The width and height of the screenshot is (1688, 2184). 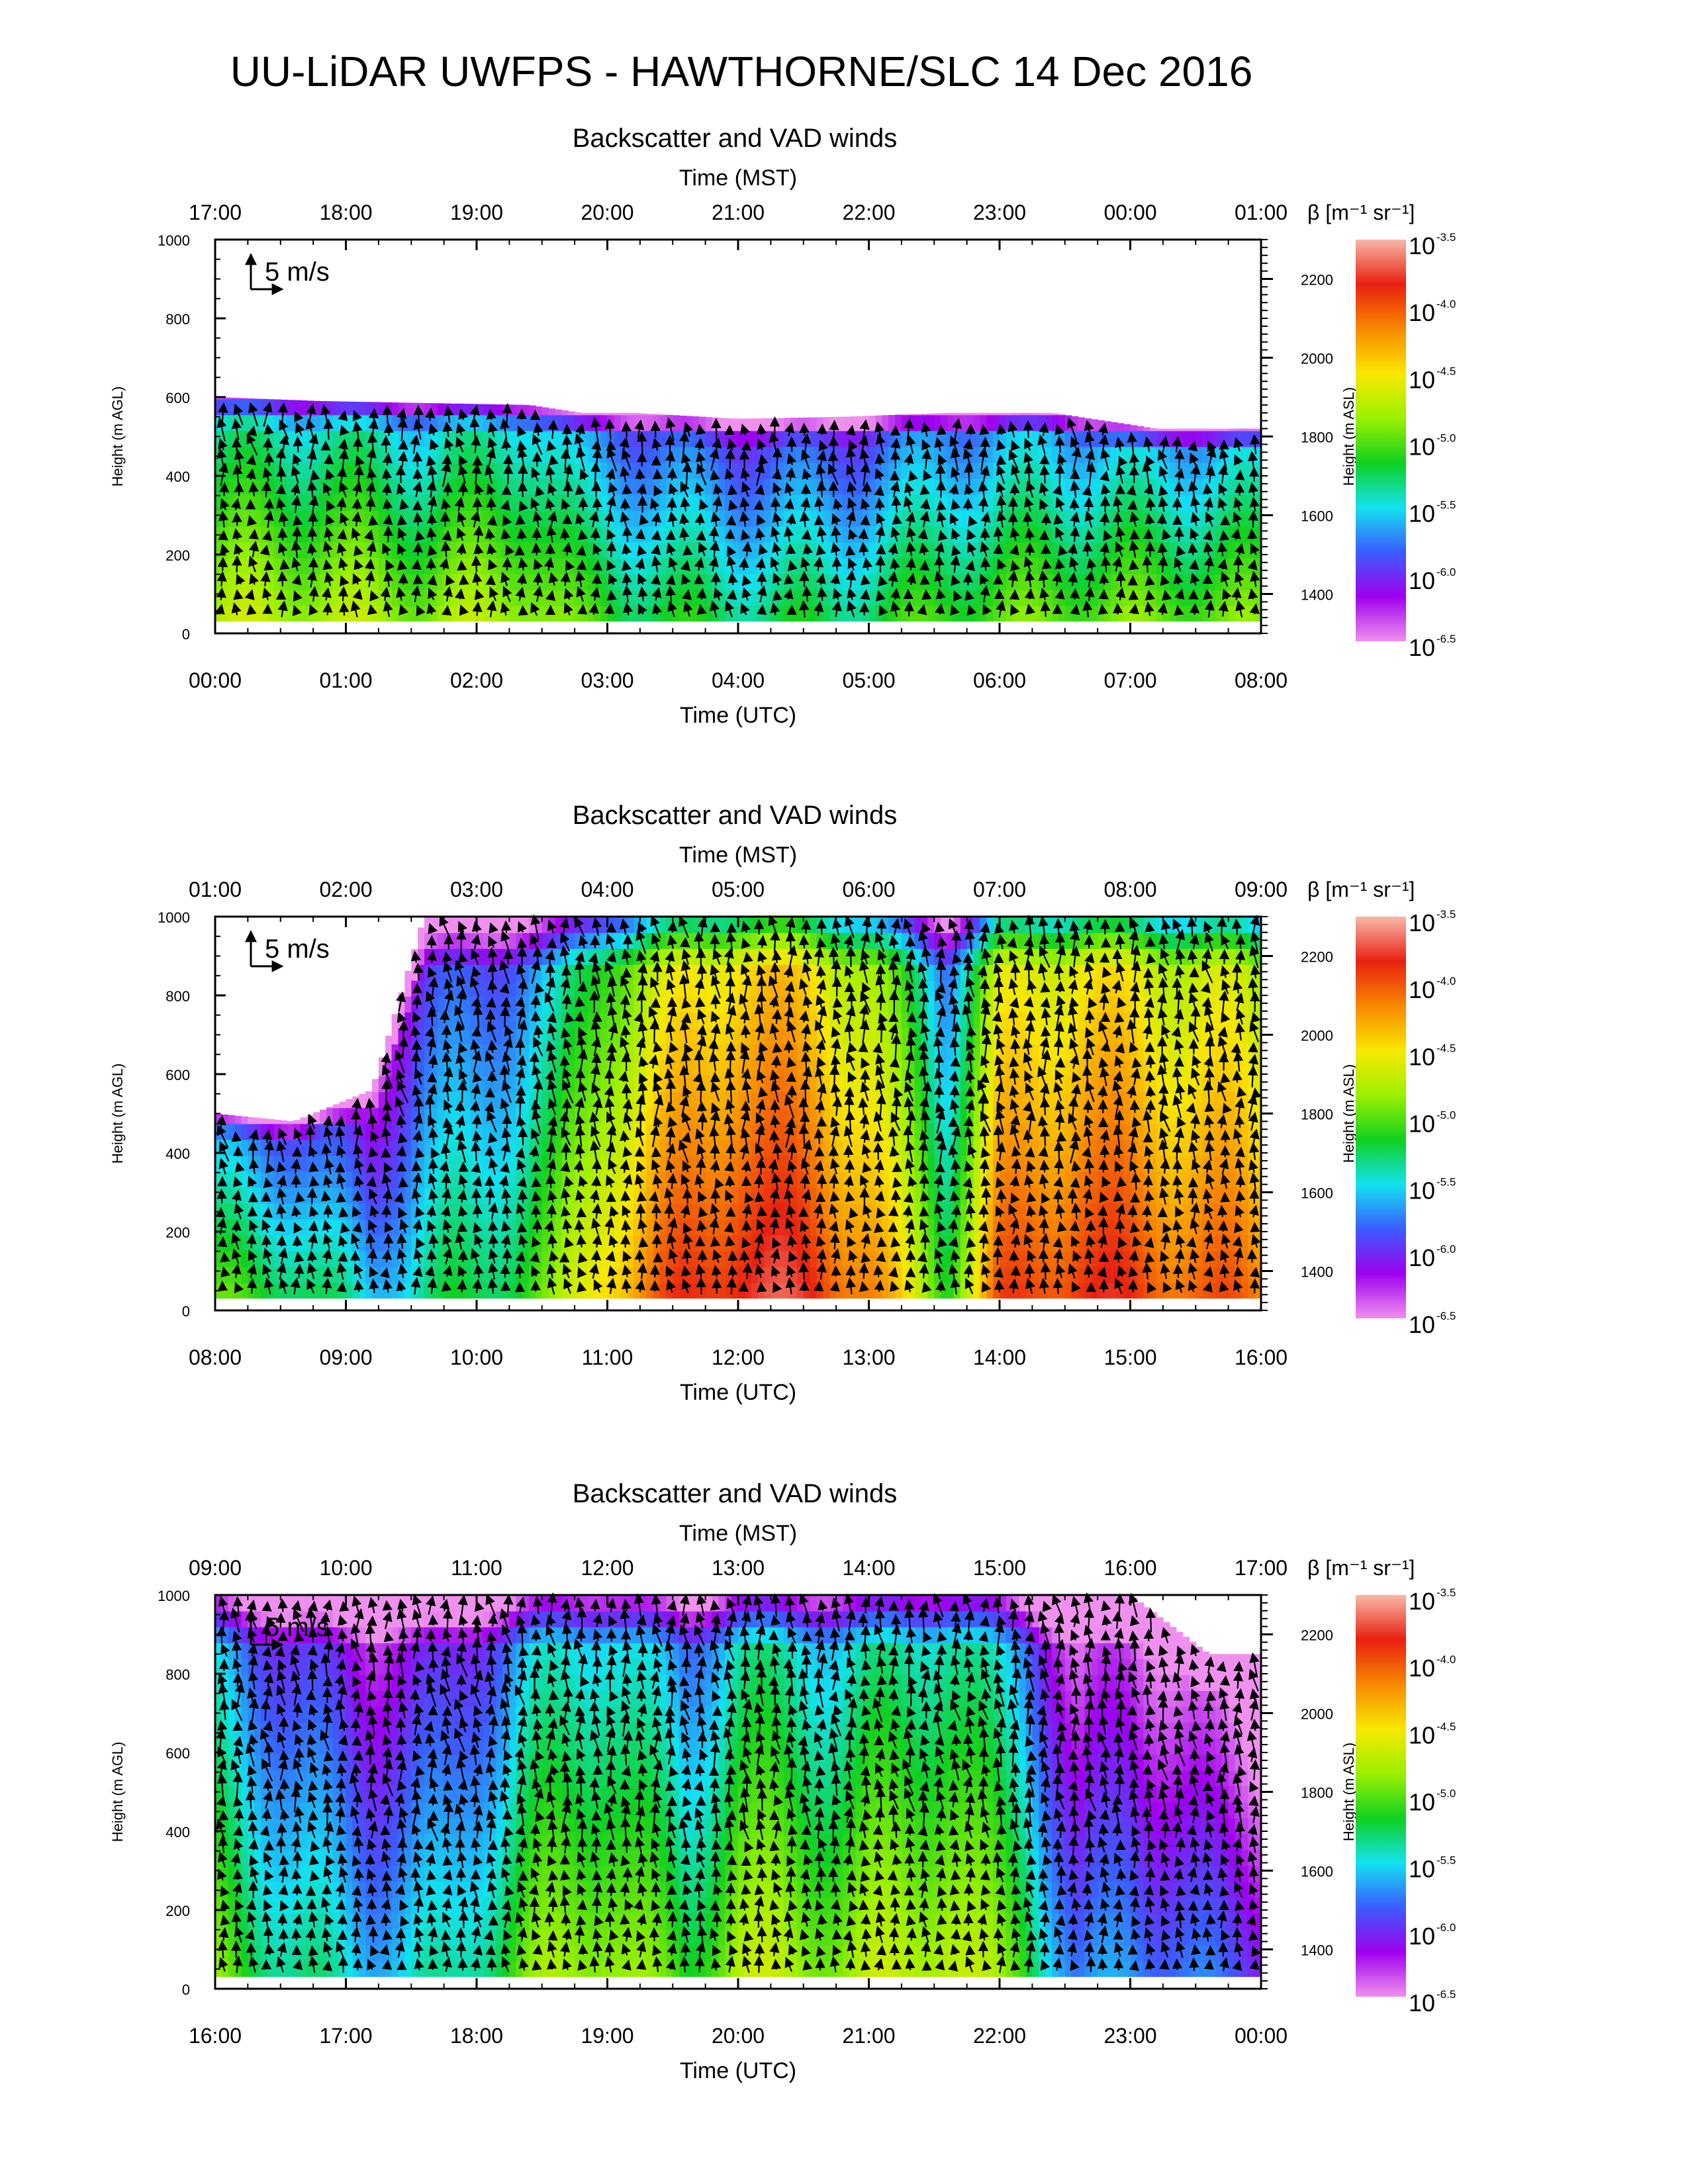 I want to click on top-tick-label: 06:00, so click(x=869, y=889).